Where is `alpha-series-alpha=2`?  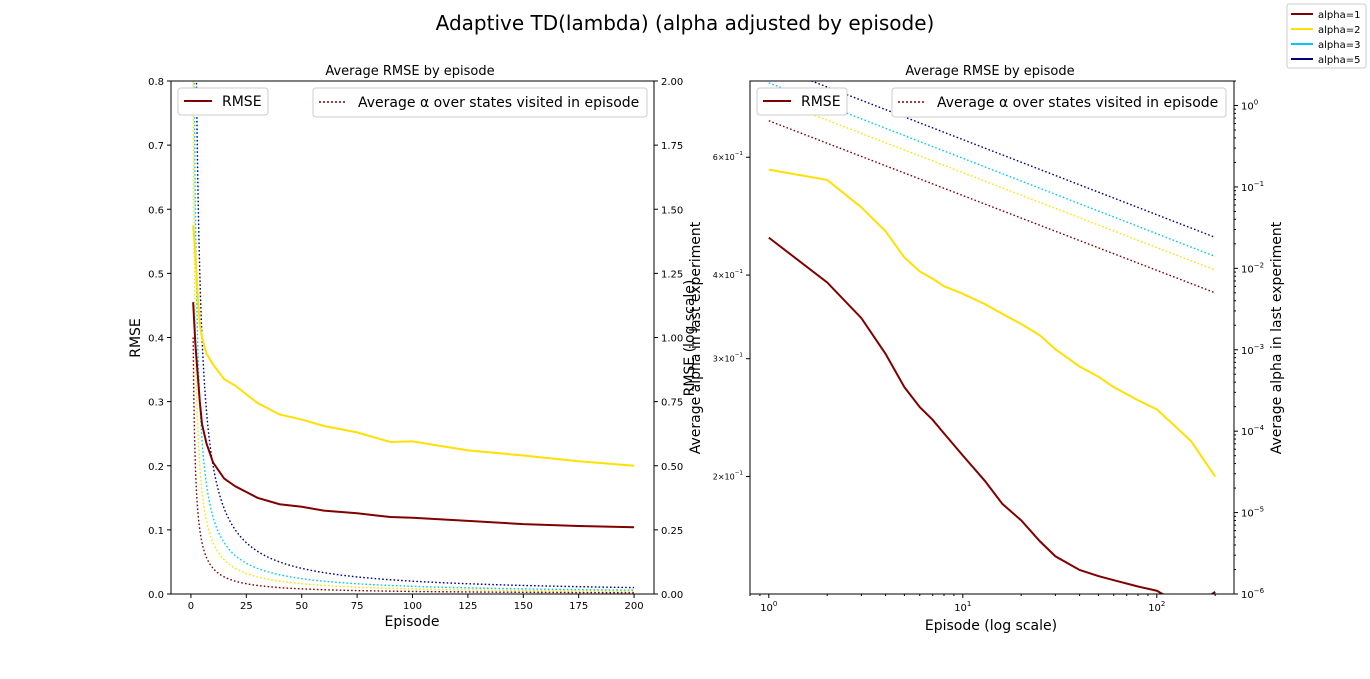 alpha-series-alpha=2 is located at coordinates (992, 183).